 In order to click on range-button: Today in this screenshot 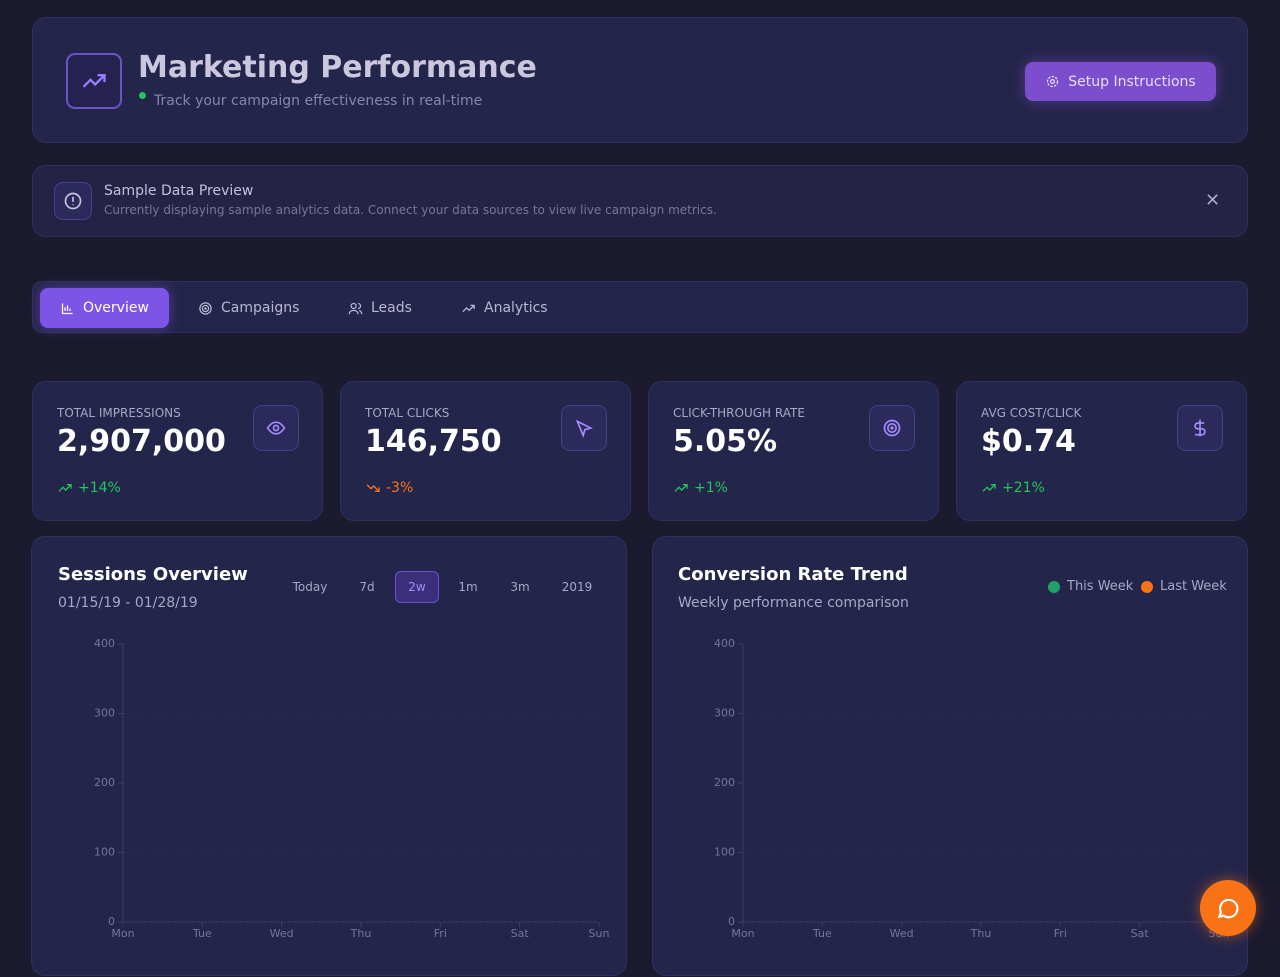, I will do `click(310, 587)`.